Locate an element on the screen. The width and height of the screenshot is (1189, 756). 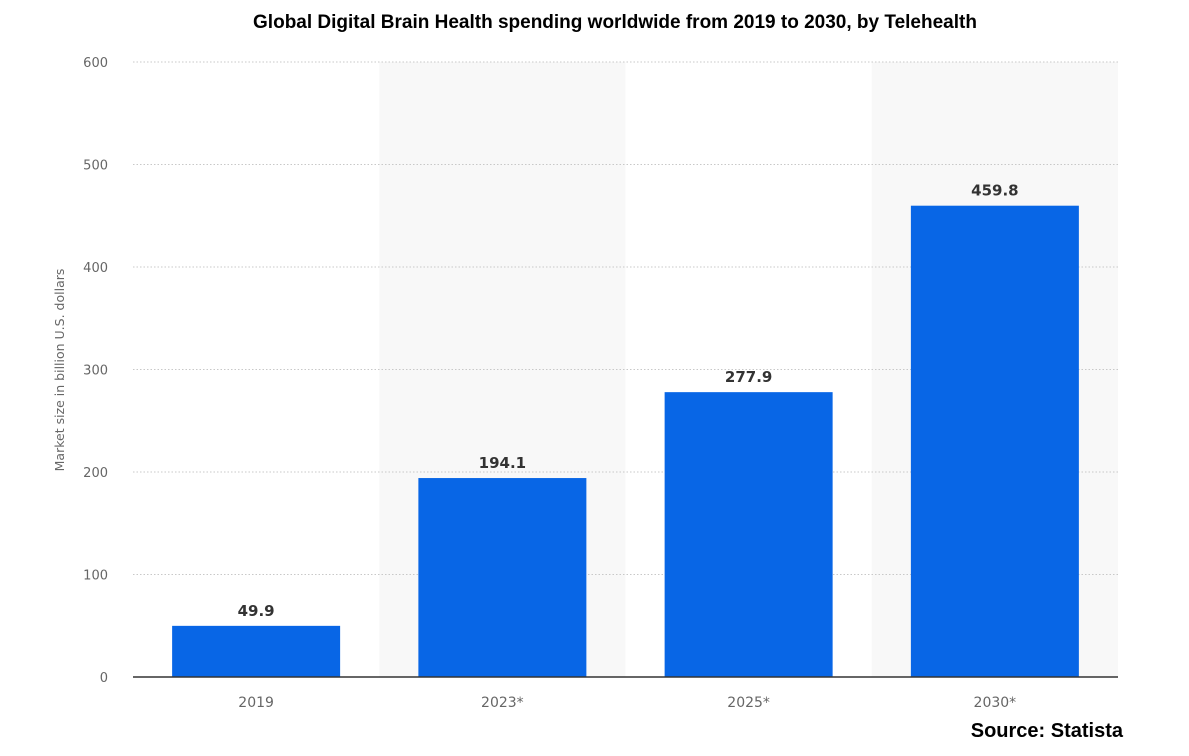
data-label: 459.8 is located at coordinates (994, 191).